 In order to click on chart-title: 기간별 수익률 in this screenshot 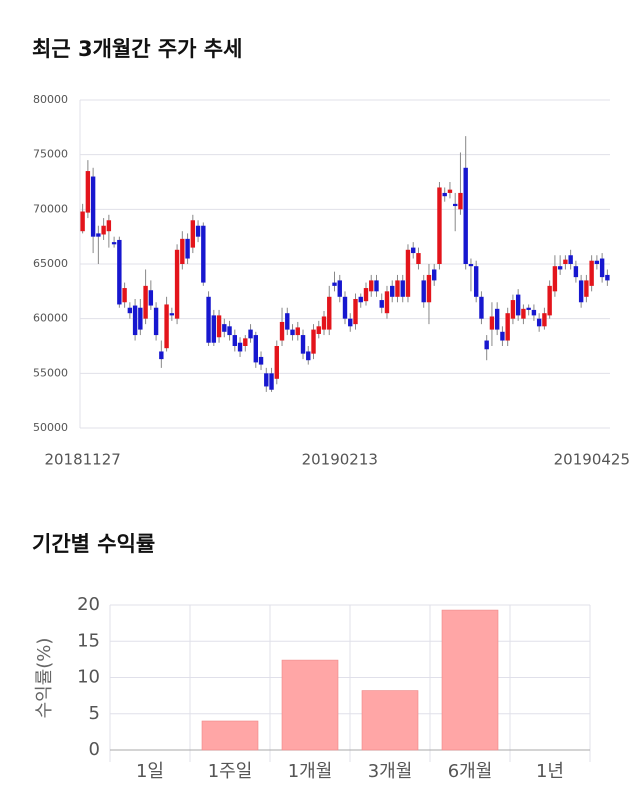, I will do `click(93, 544)`.